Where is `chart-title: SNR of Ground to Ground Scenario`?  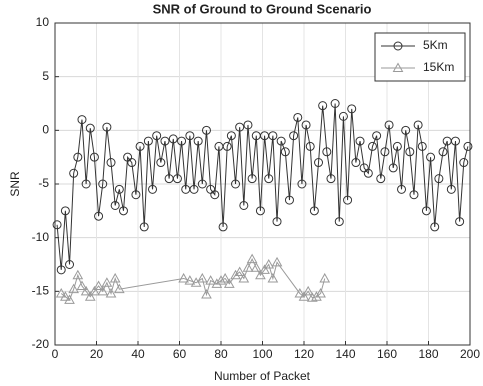 chart-title: SNR of Ground to Ground Scenario is located at coordinates (262, 8).